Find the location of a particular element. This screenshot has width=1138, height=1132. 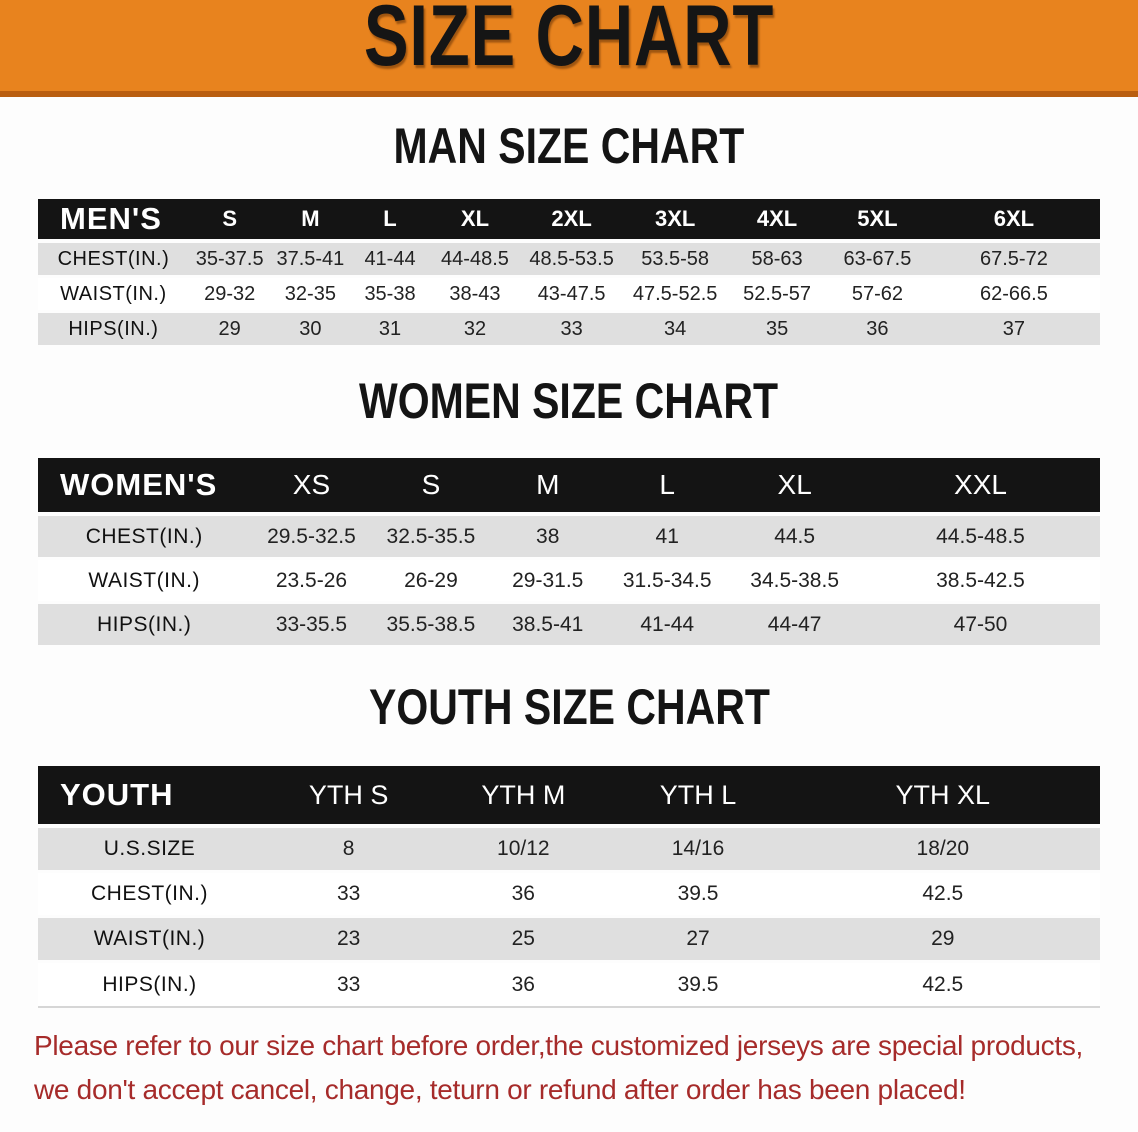

size-chart-banner: SIZE CHART is located at coordinates (569, 48).